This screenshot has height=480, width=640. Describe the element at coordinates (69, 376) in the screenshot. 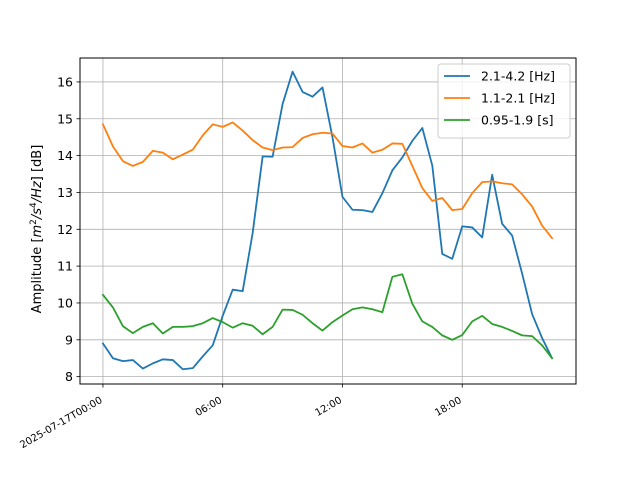

I see `y-tick-label: 8` at that location.